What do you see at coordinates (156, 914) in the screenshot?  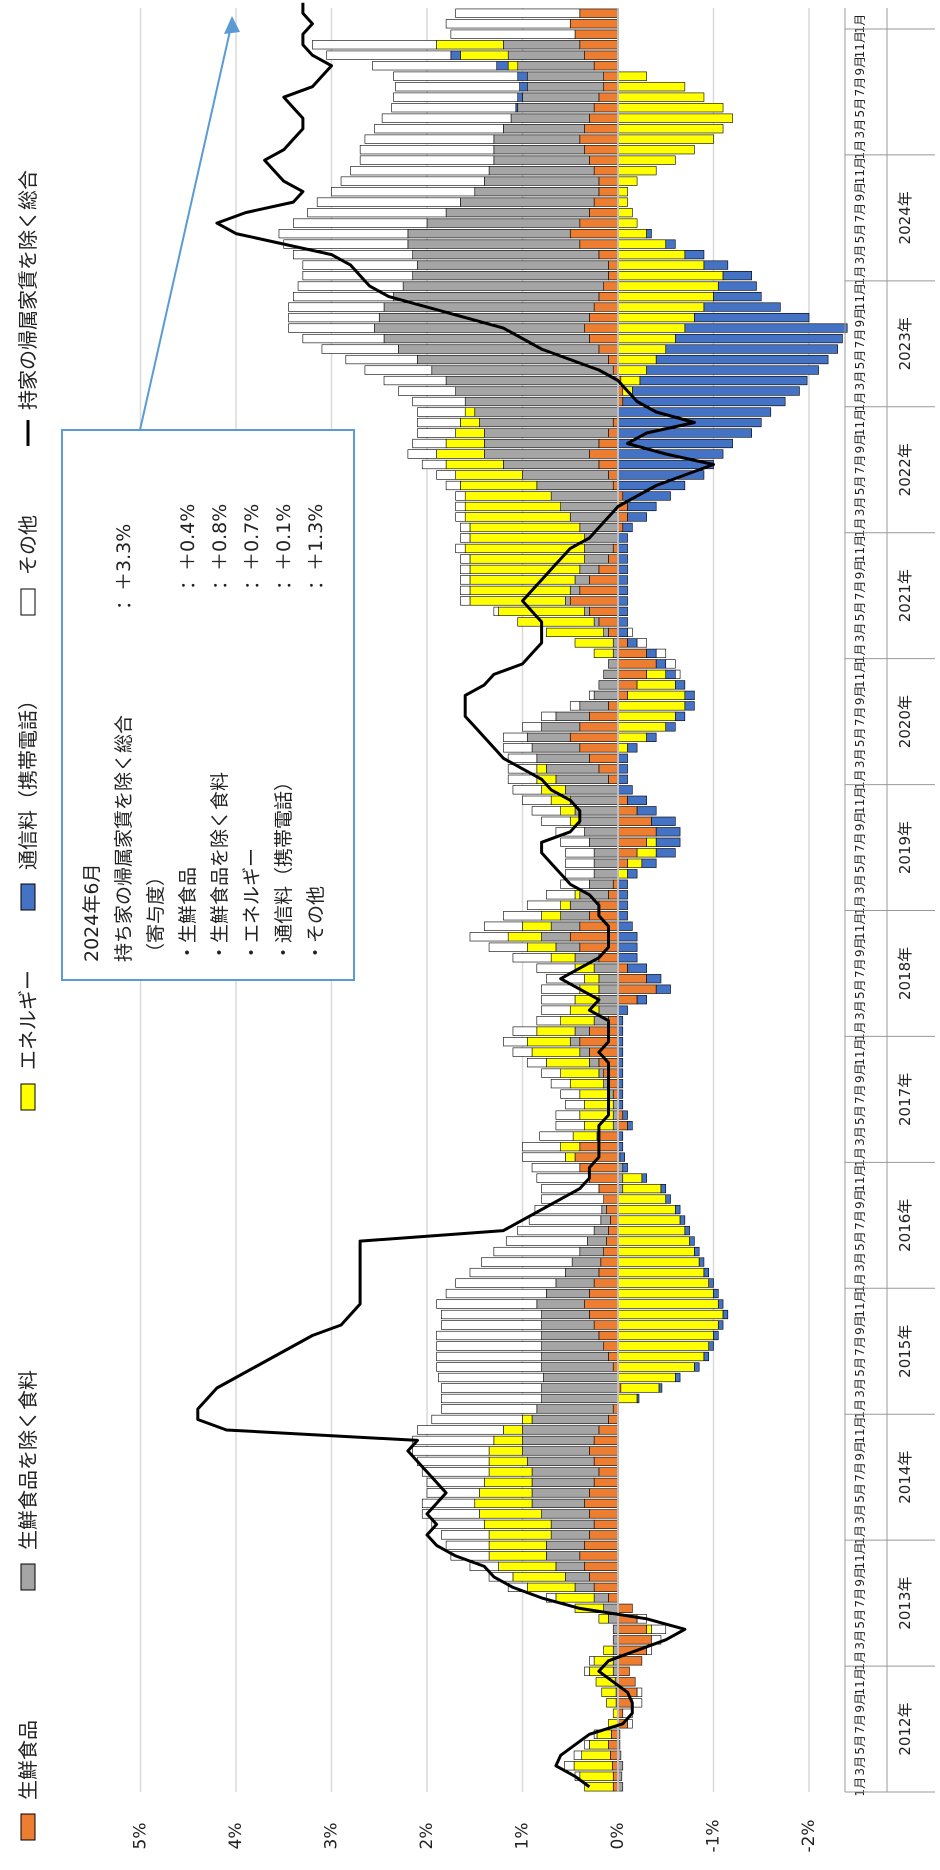 I see `annotation-label: （寄与度）` at bounding box center [156, 914].